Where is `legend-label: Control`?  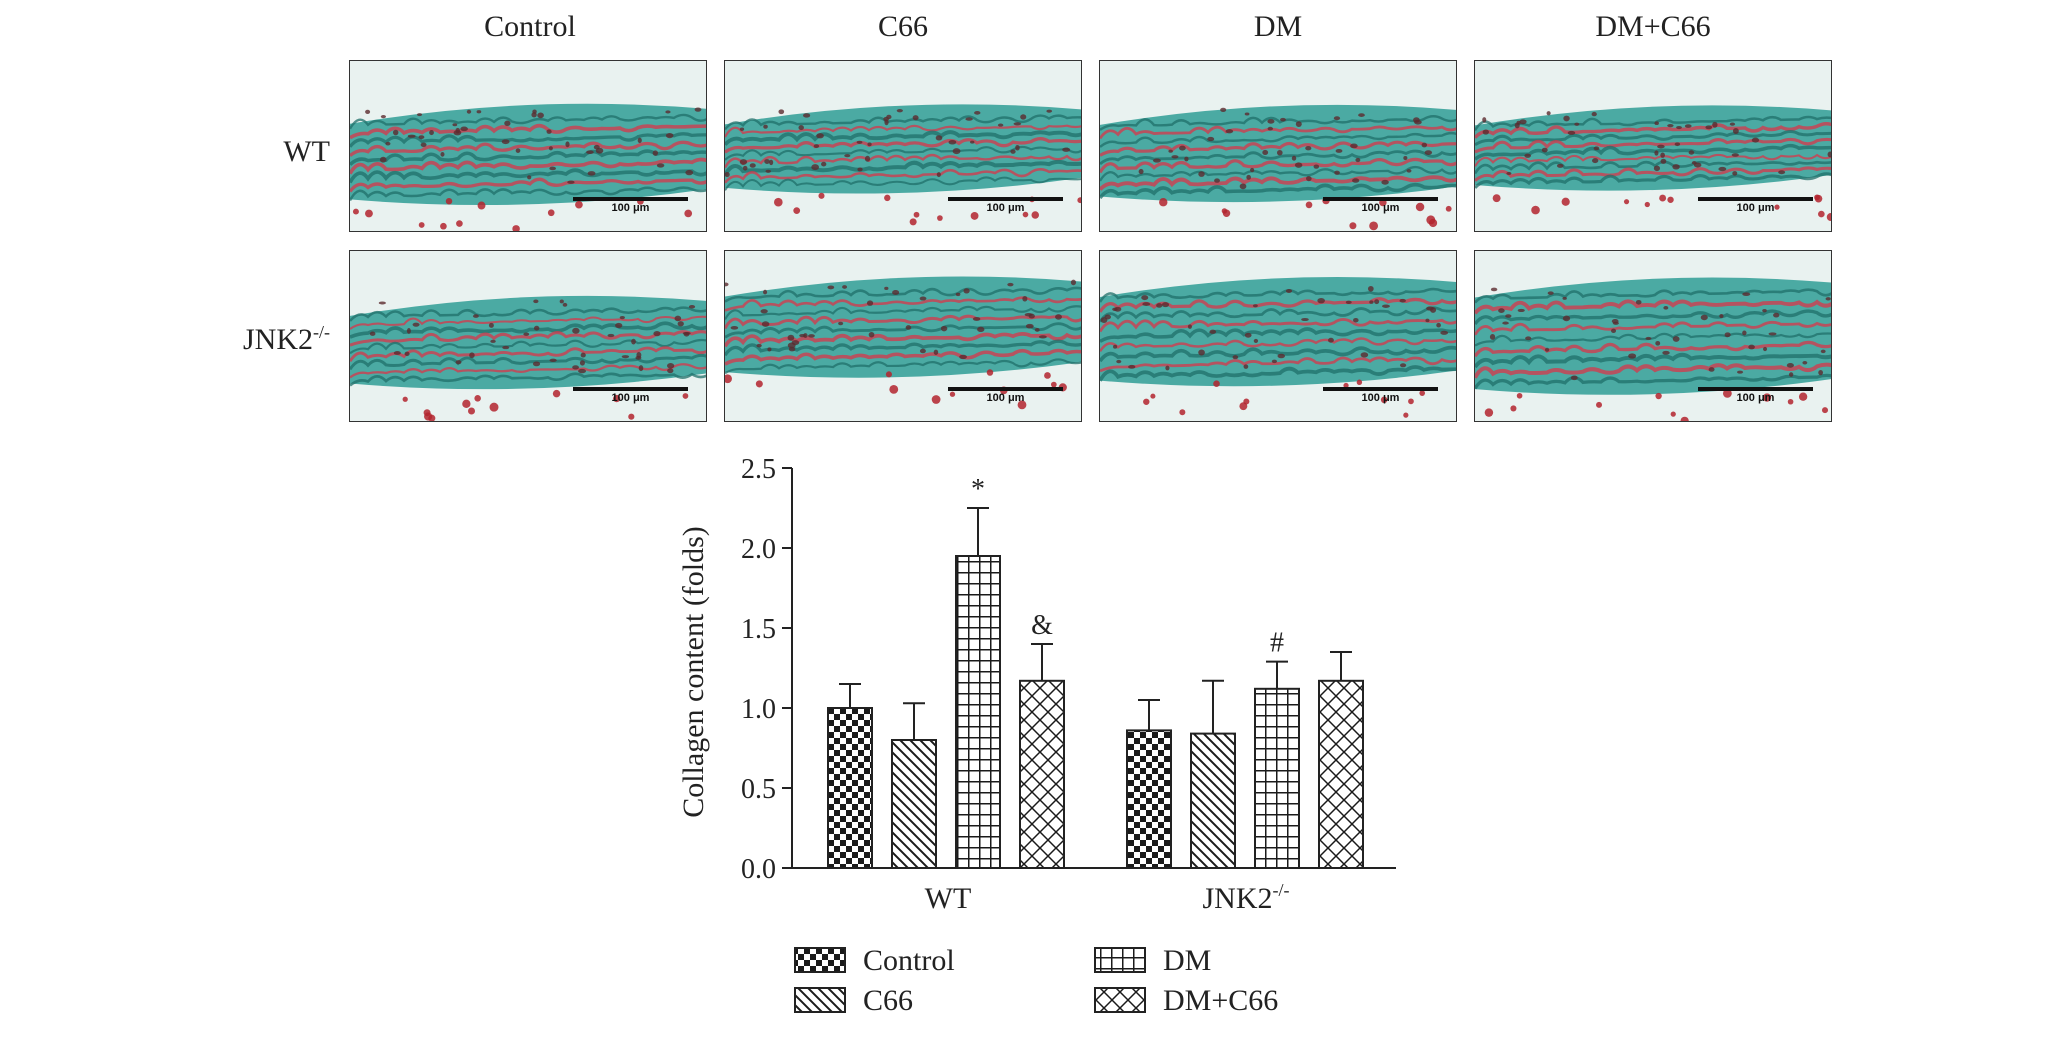
legend-label: Control is located at coordinates (909, 960).